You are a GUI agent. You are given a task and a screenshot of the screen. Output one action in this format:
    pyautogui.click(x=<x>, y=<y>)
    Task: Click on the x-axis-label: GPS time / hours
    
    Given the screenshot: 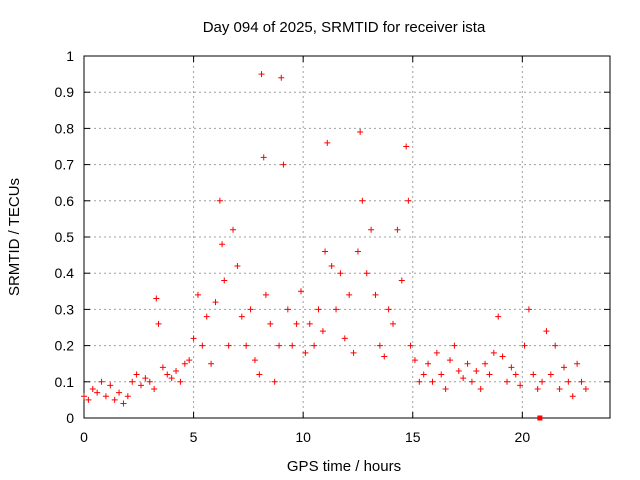 What is the action you would take?
    pyautogui.click(x=344, y=466)
    